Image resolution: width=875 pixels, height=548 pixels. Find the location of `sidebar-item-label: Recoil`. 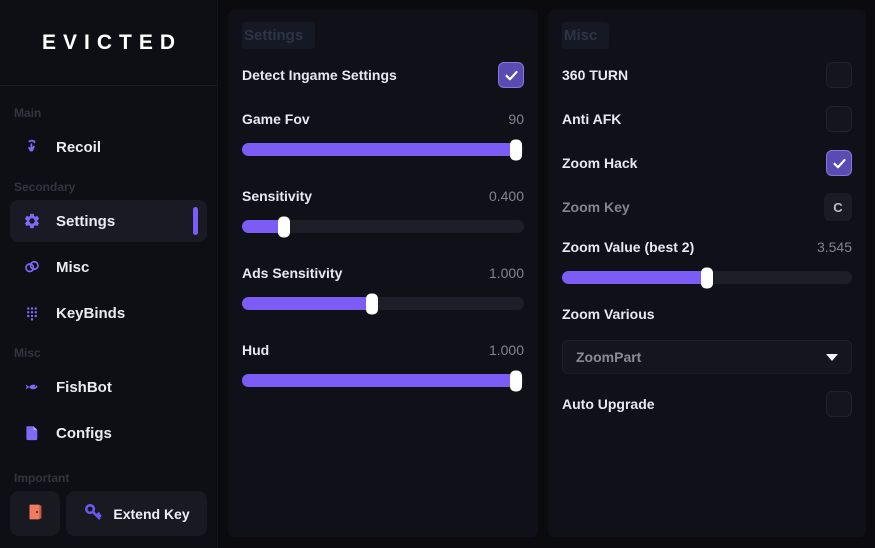

sidebar-item-label: Recoil is located at coordinates (79, 147).